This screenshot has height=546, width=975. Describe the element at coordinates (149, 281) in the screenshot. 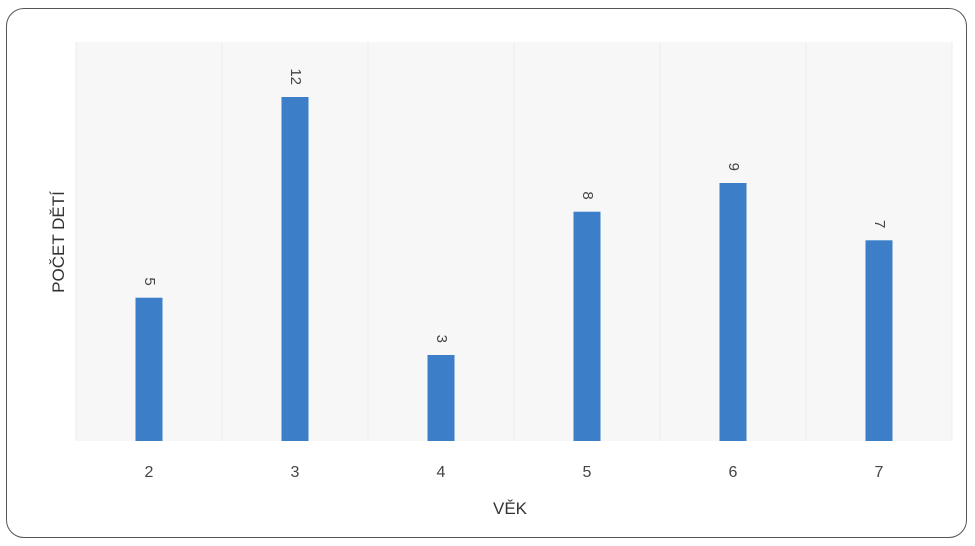

I see `data-label-2: 5` at that location.